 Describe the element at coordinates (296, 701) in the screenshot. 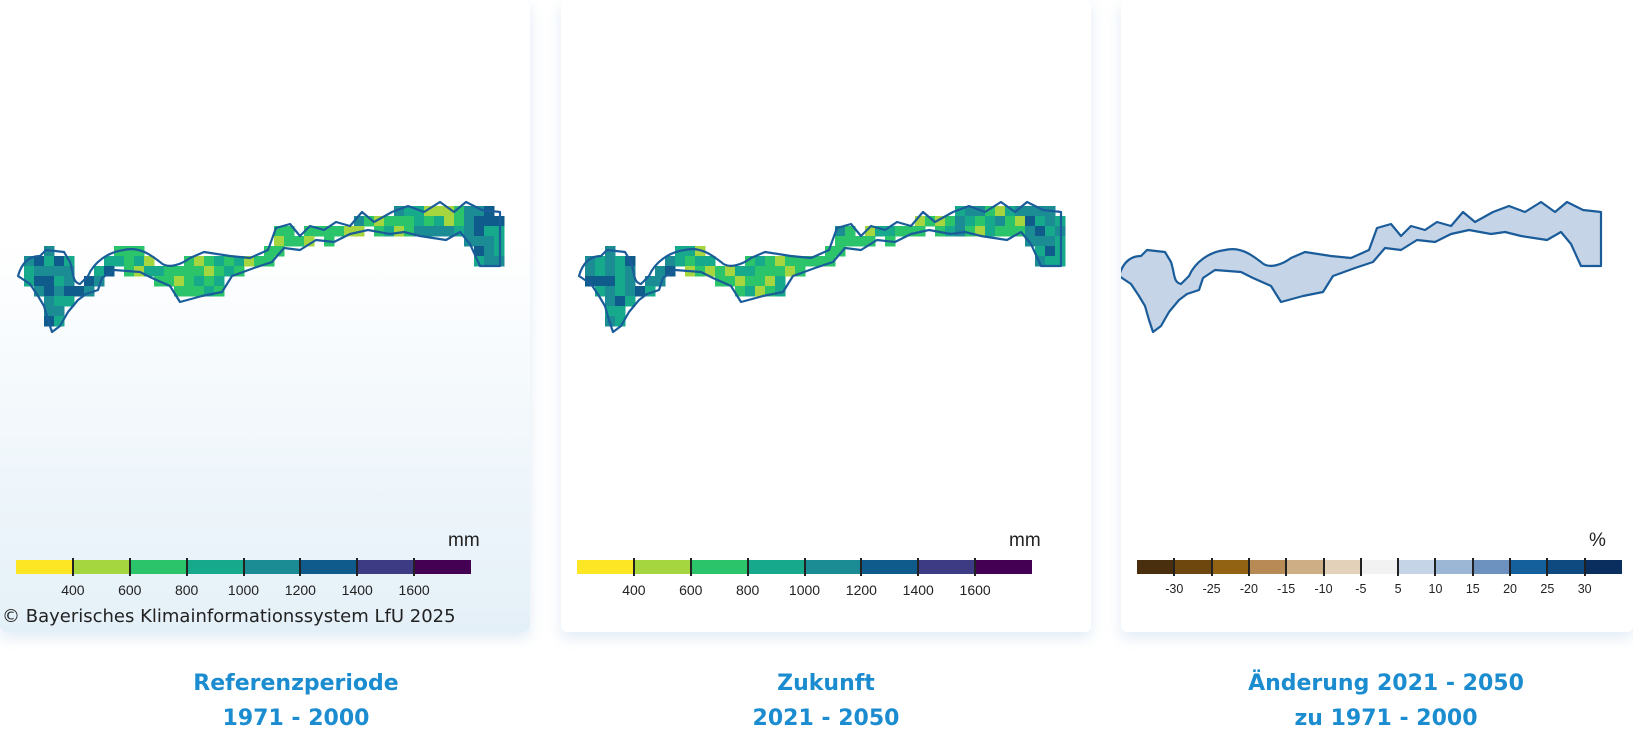

I see `caption-reference: Referenzperiode 1971 - 2000` at that location.